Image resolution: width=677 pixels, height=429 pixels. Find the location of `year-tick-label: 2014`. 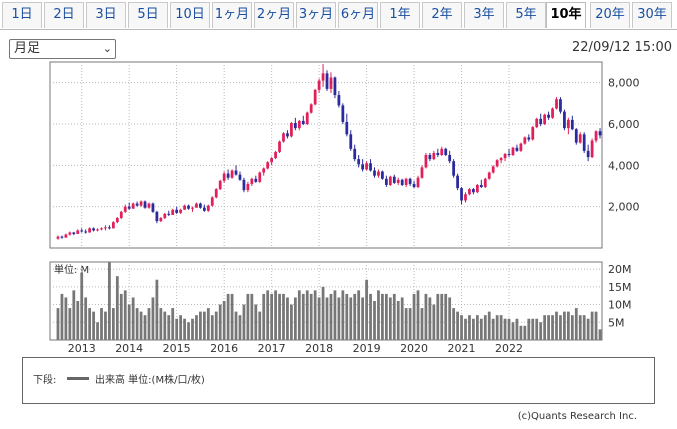

year-tick-label: 2014 is located at coordinates (129, 348).